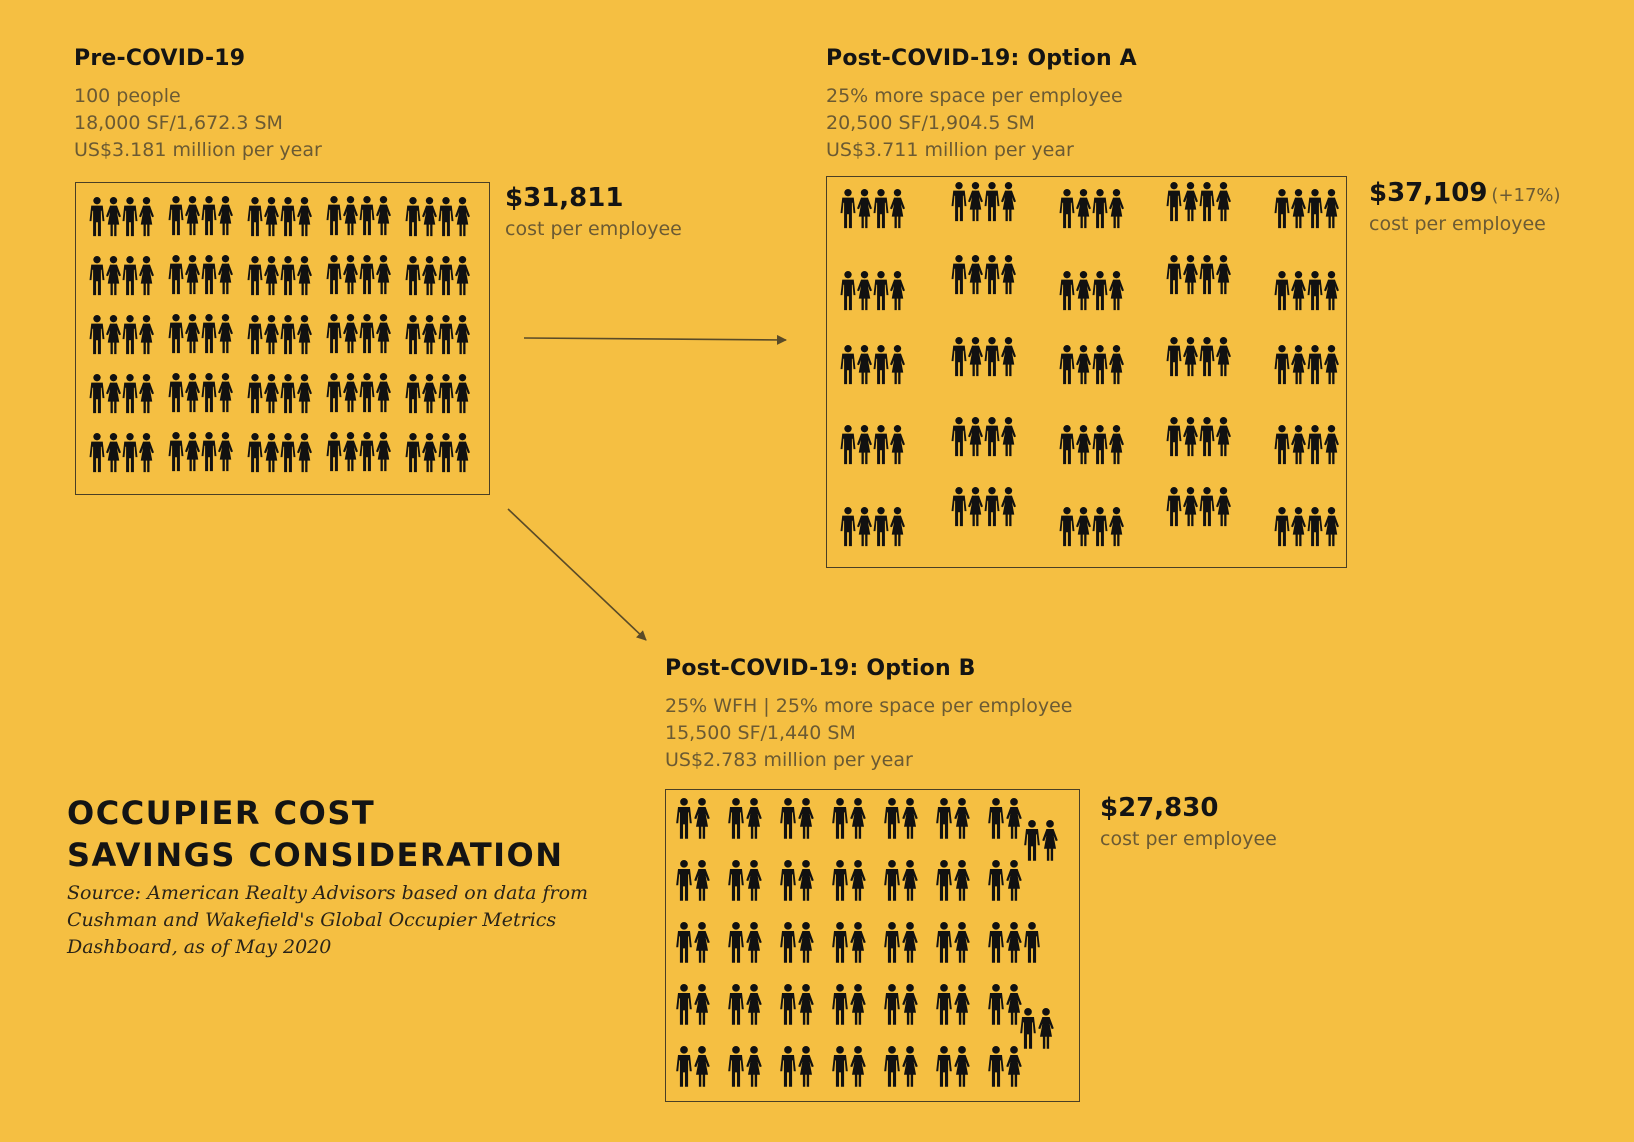  I want to click on option-a-cost-change: (+17%), so click(1526, 195).